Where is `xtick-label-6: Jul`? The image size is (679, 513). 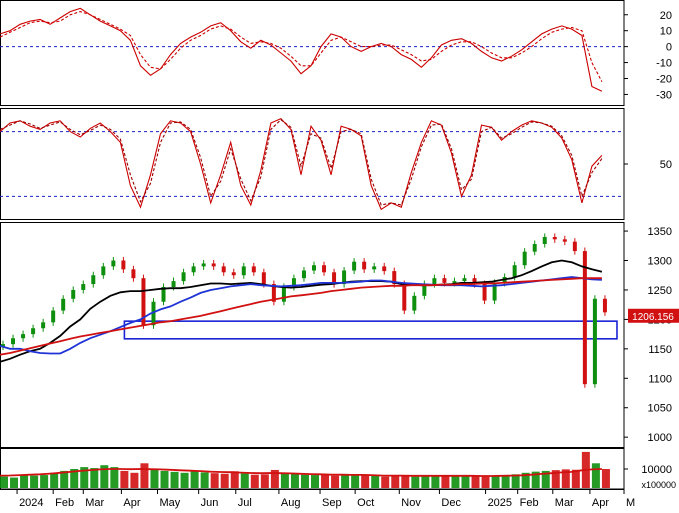 xtick-label-6: Jul is located at coordinates (245, 503).